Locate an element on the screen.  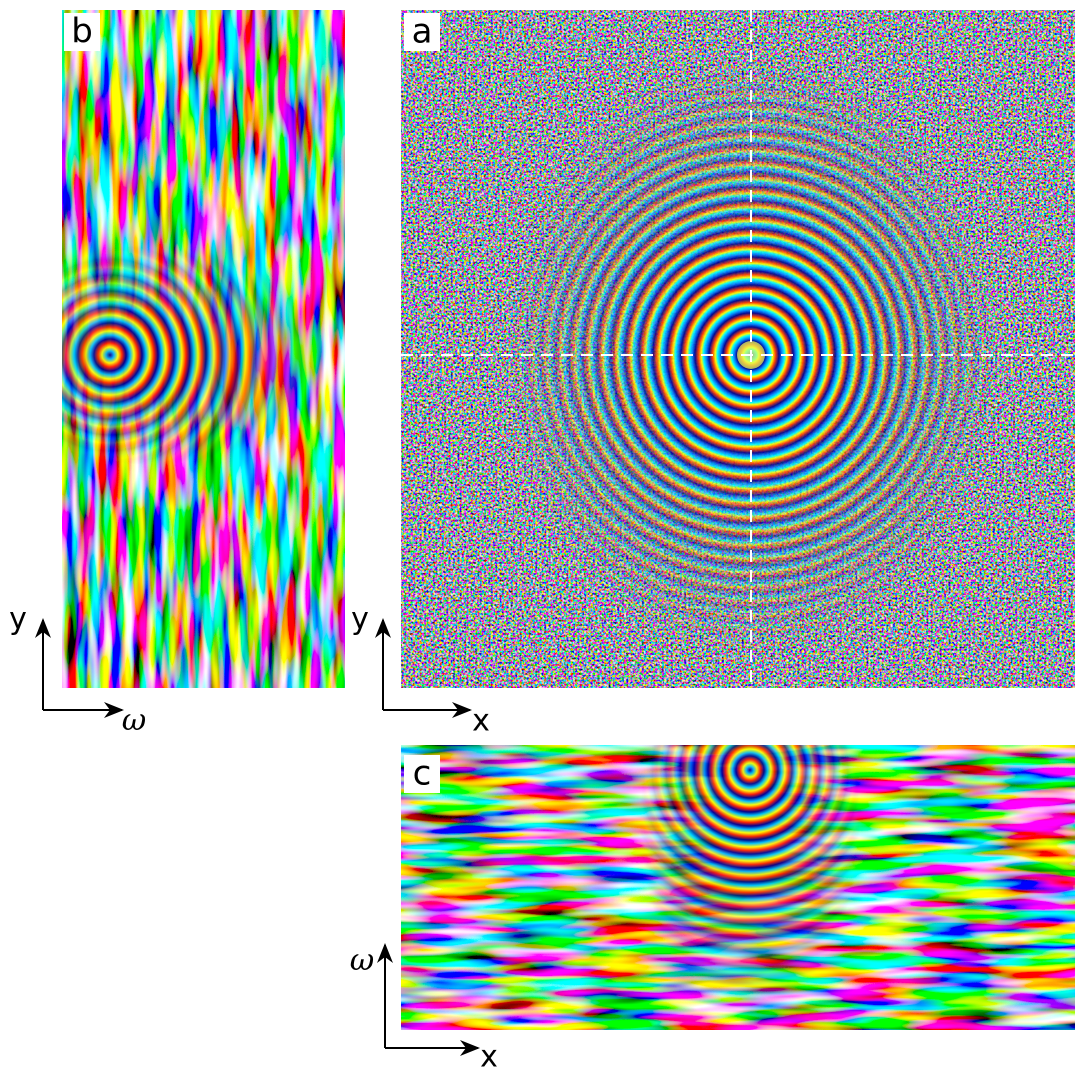
panel-label: a is located at coordinates (422, 32).